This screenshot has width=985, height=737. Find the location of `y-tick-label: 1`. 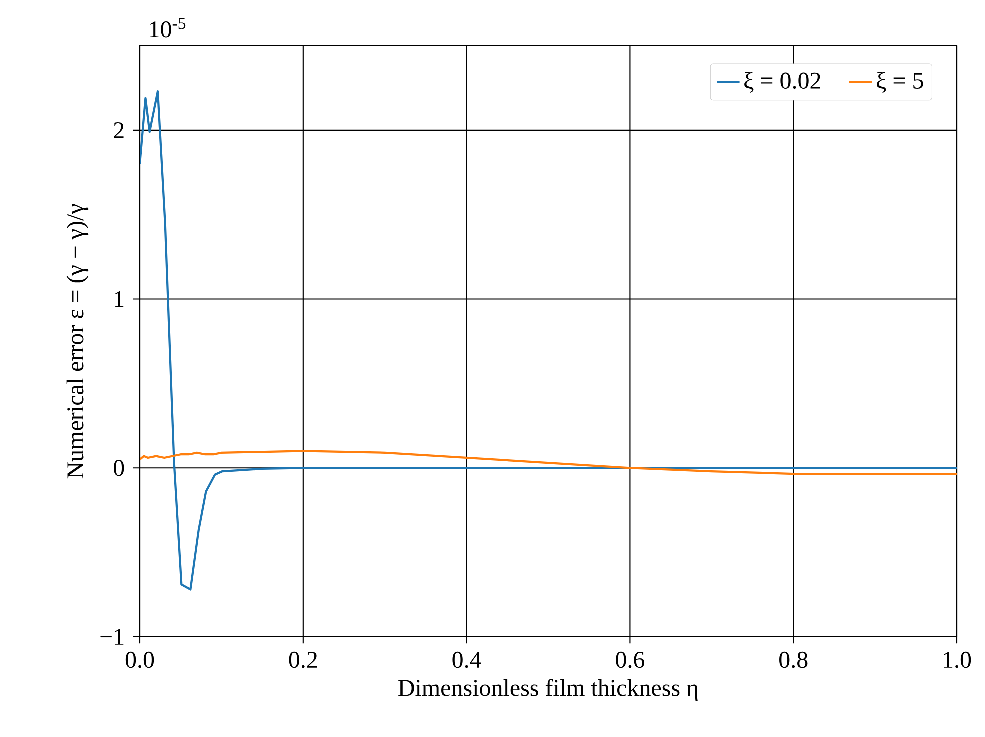

y-tick-label: 1 is located at coordinates (119, 299).